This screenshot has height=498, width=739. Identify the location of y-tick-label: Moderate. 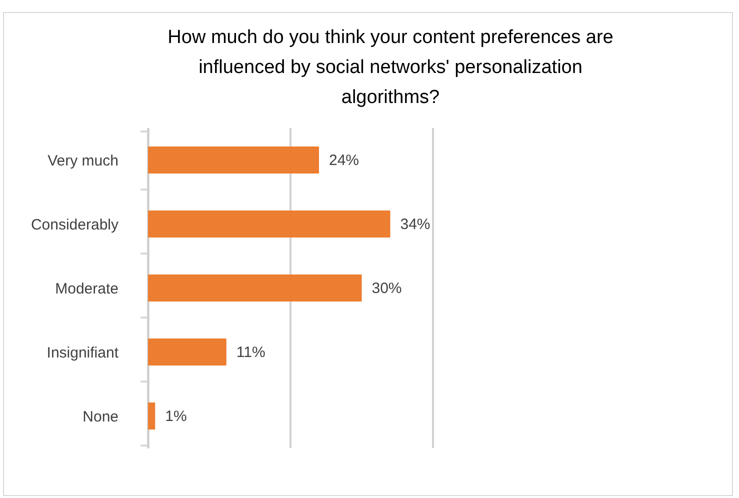
(86, 289).